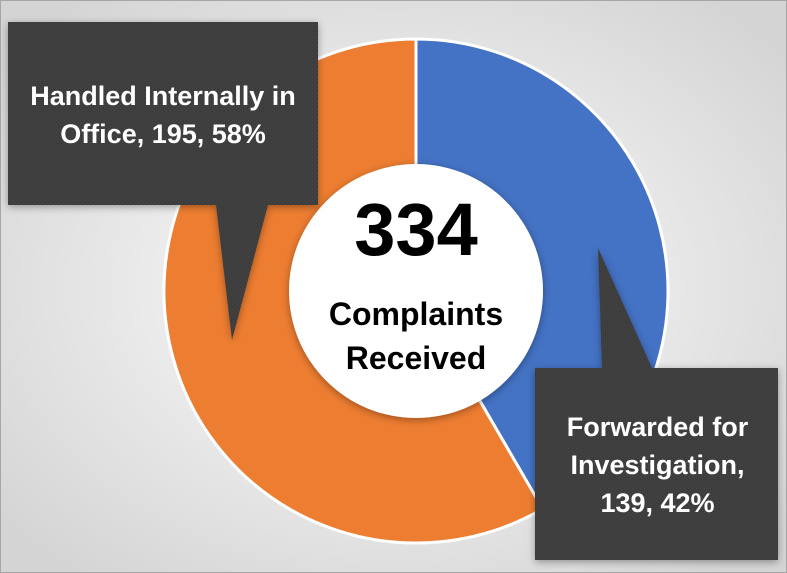 This screenshot has height=573, width=787. Describe the element at coordinates (163, 115) in the screenshot. I see `data-label: Handled Internally in Office, 195, 58%` at that location.